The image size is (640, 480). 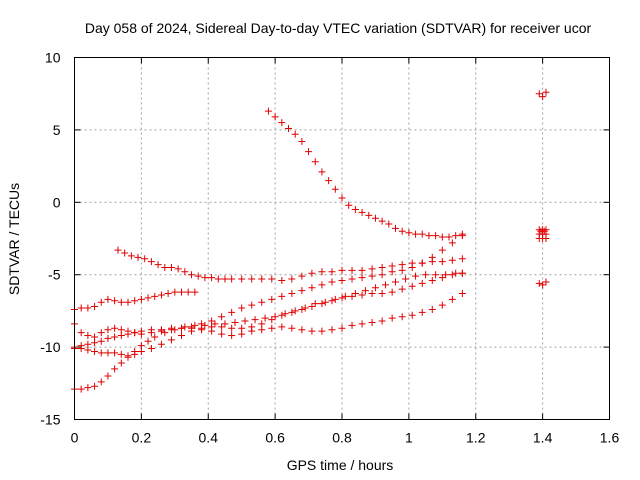 What do you see at coordinates (50, 347) in the screenshot?
I see `y-tick-label: -10` at bounding box center [50, 347].